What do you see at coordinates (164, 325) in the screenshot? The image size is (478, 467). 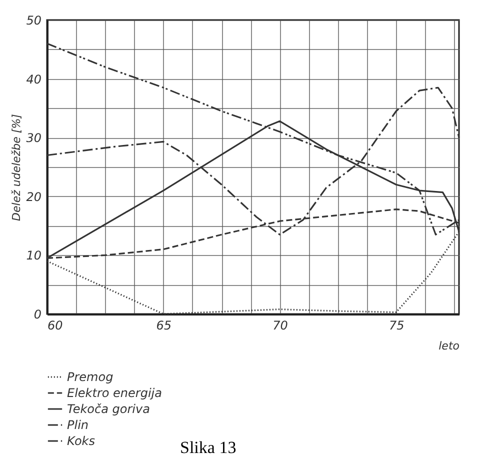 I see `x-tick-label: 65` at bounding box center [164, 325].